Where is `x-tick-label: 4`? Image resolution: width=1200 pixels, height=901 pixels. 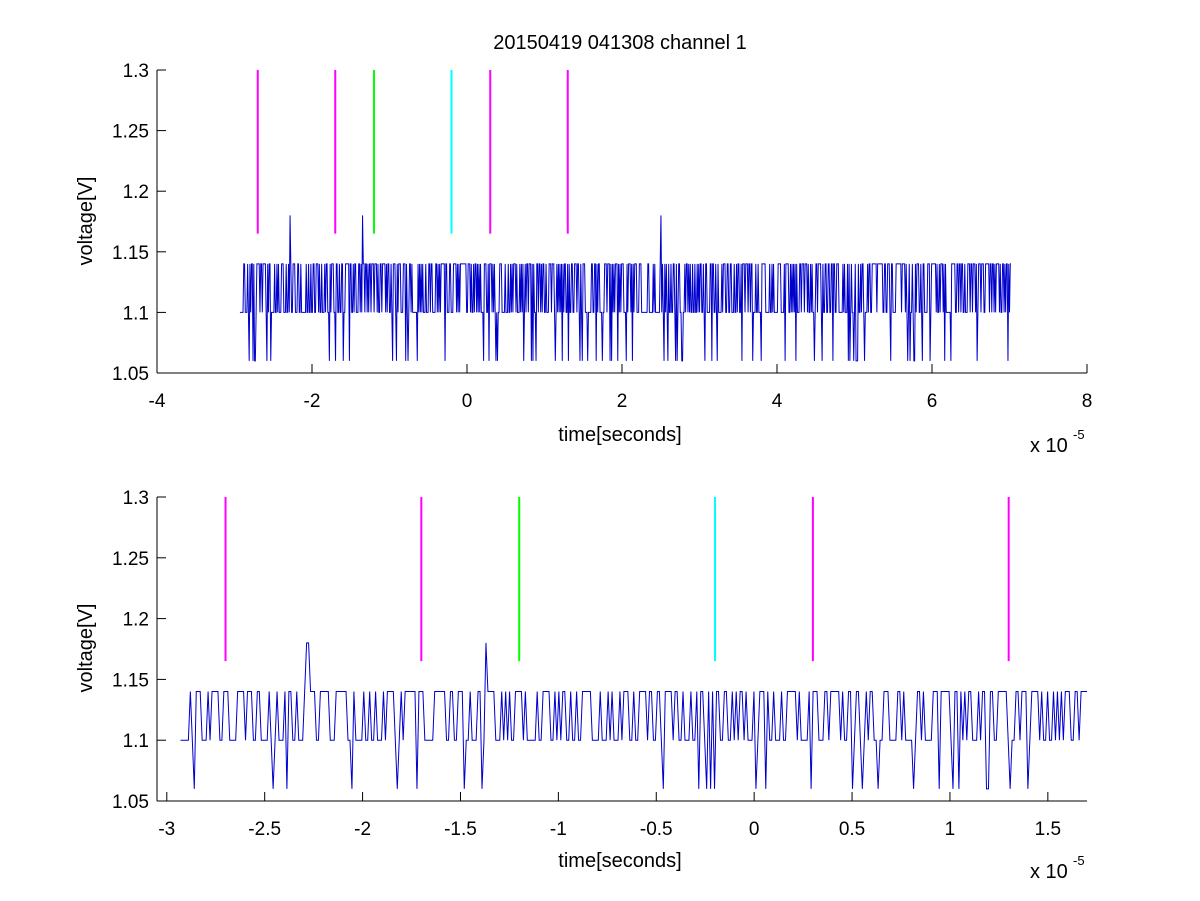 x-tick-label: 4 is located at coordinates (777, 401).